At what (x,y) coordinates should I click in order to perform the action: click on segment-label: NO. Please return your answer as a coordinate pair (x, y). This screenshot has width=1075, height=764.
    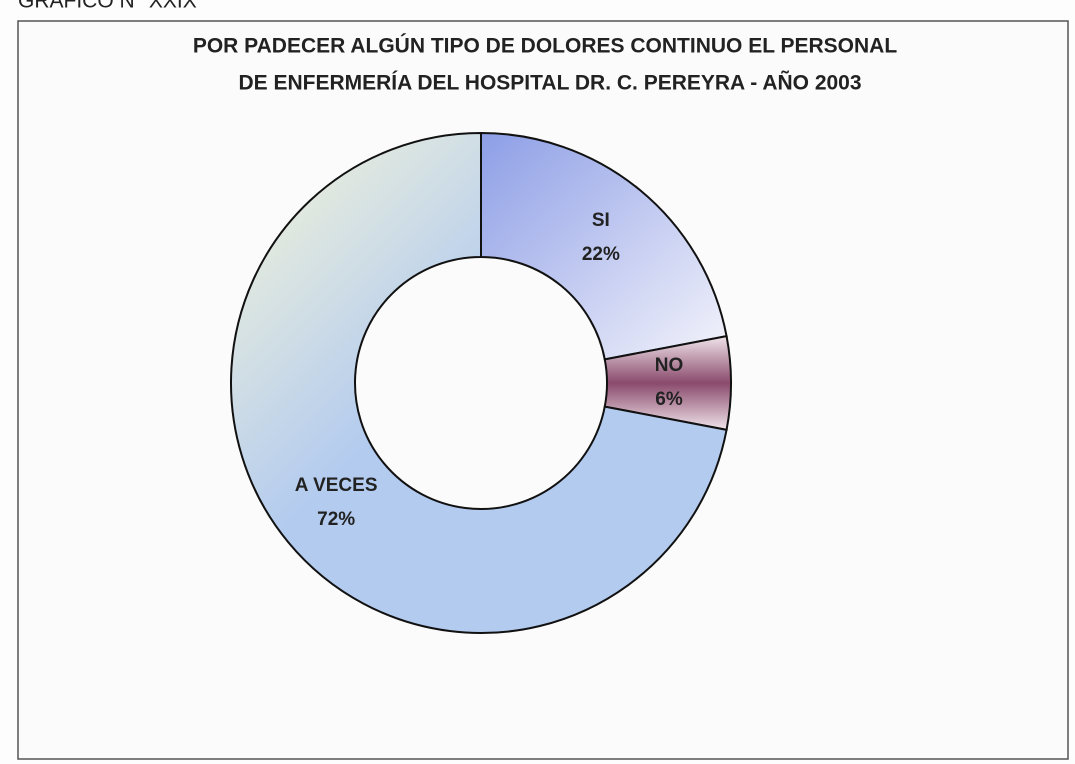
    Looking at the image, I should click on (669, 365).